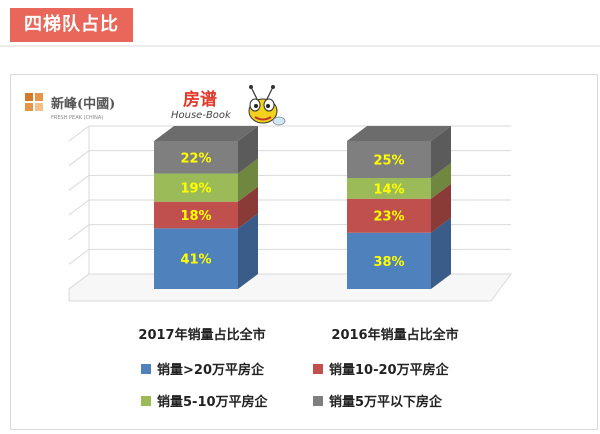 Image resolution: width=600 pixels, height=434 pixels. I want to click on data-label: 19%, so click(195, 189).